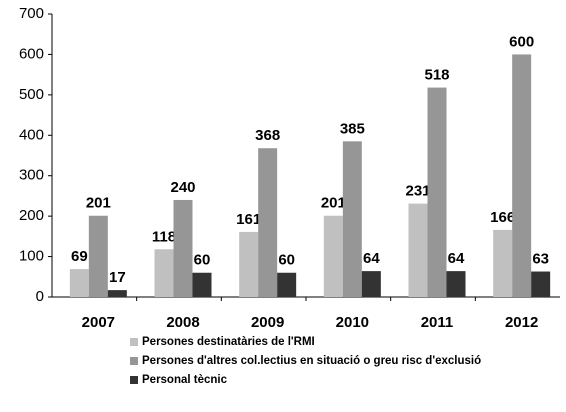  What do you see at coordinates (40, 296) in the screenshot?
I see `y-tick-label: 0` at bounding box center [40, 296].